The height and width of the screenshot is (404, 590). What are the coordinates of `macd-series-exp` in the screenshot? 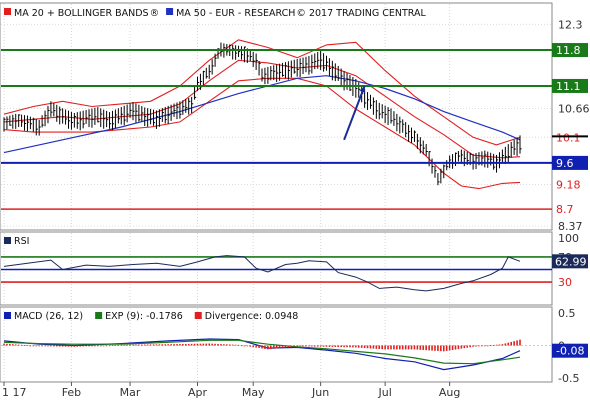 It's located at (262, 352).